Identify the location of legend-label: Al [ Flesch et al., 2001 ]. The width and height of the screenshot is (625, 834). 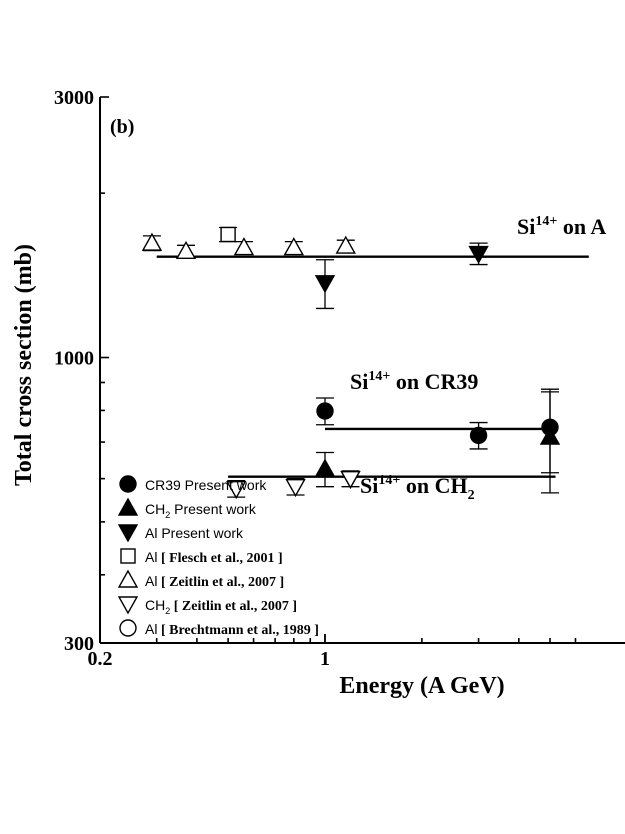
(214, 557).